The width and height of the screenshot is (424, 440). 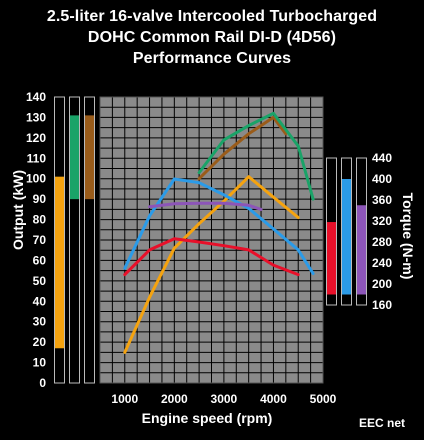 What do you see at coordinates (212, 37) in the screenshot?
I see `title-line-2: DOHC Common Rail DI-D (4D56)` at bounding box center [212, 37].